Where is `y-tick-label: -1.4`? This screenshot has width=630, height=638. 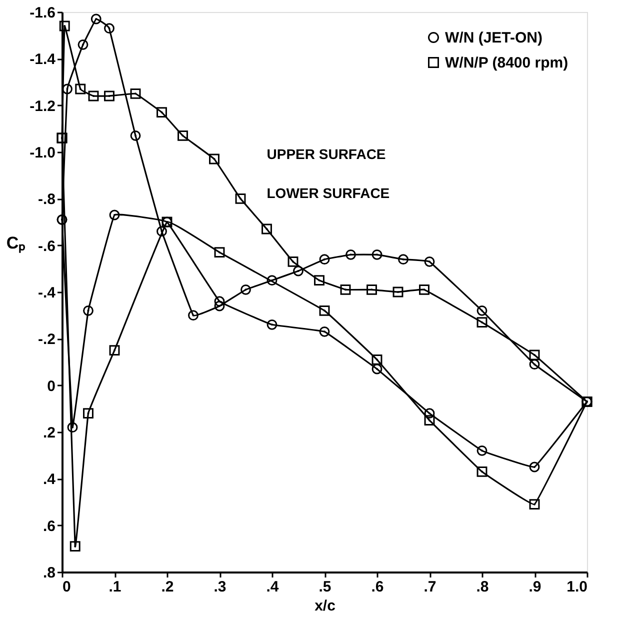
y-tick-label: -1.4 is located at coordinates (43, 59).